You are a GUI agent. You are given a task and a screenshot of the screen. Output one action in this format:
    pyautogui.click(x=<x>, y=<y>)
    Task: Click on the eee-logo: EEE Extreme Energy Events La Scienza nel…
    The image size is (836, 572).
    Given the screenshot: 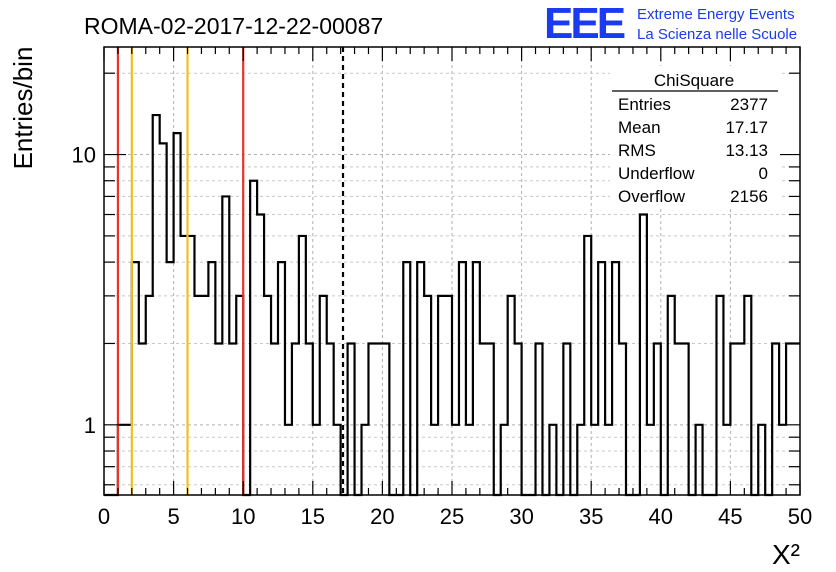 What is the action you would take?
    pyautogui.click(x=670, y=24)
    